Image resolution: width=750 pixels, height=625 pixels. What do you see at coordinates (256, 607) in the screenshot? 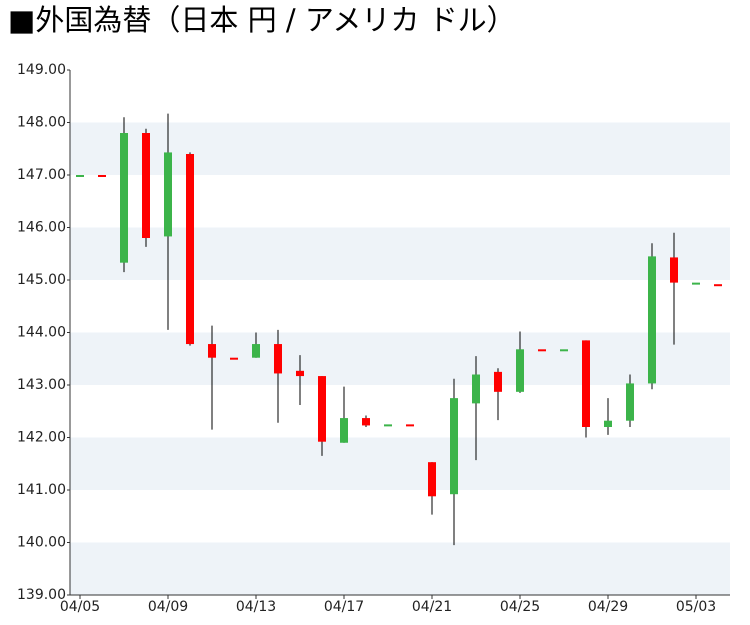
I see `x-tick-label: 04/13` at bounding box center [256, 607].